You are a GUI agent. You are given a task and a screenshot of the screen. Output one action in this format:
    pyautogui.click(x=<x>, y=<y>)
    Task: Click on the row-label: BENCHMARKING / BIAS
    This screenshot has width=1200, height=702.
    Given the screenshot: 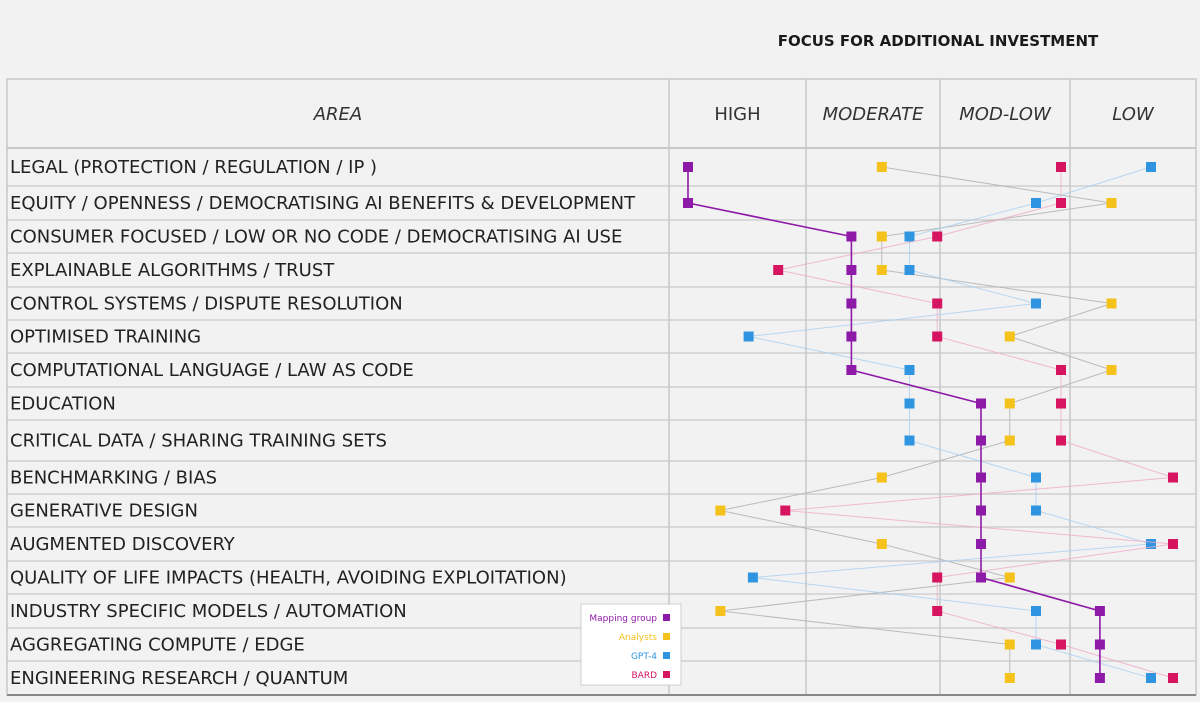 What is the action you would take?
    pyautogui.click(x=113, y=478)
    